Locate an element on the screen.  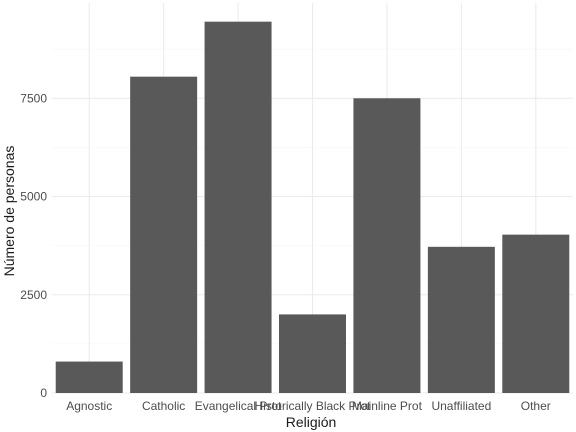
y-axis-tick-labels: 0 2500 5000 7500 is located at coordinates (33, 245).